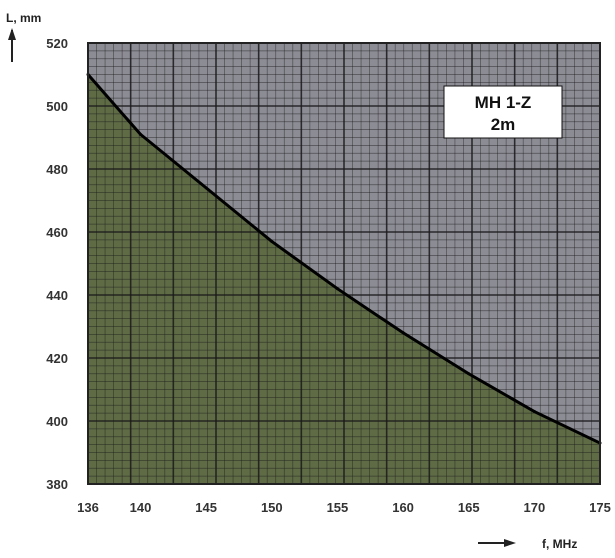 The image size is (615, 558). What do you see at coordinates (272, 507) in the screenshot?
I see `x-tick-label: 150` at bounding box center [272, 507].